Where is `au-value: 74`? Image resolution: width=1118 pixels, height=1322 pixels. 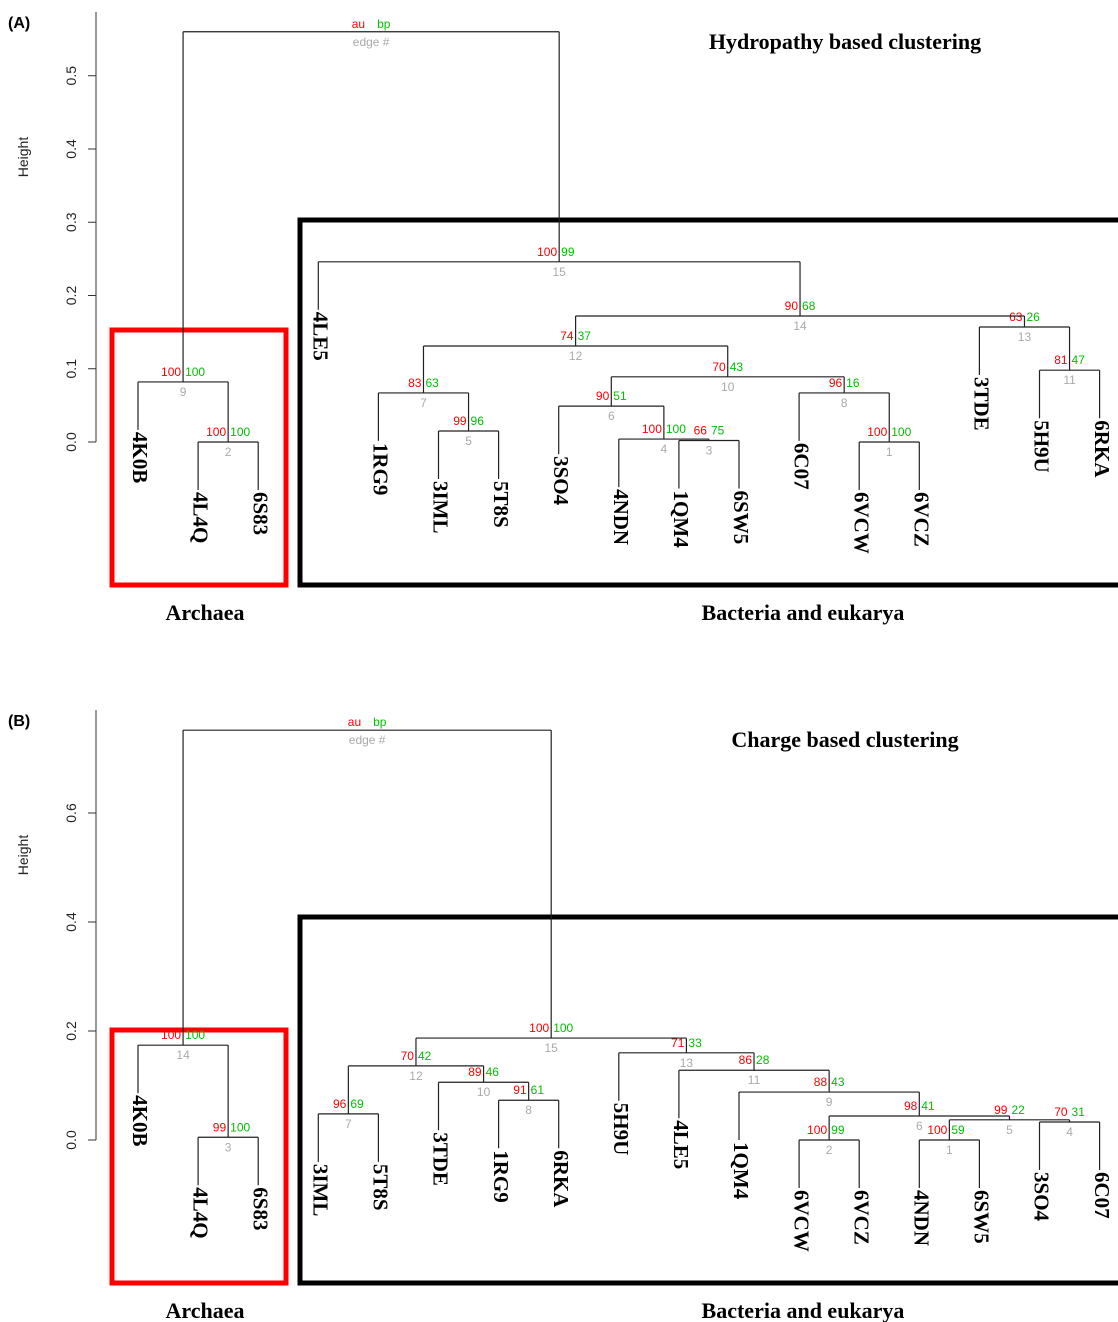 au-value: 74 is located at coordinates (567, 336).